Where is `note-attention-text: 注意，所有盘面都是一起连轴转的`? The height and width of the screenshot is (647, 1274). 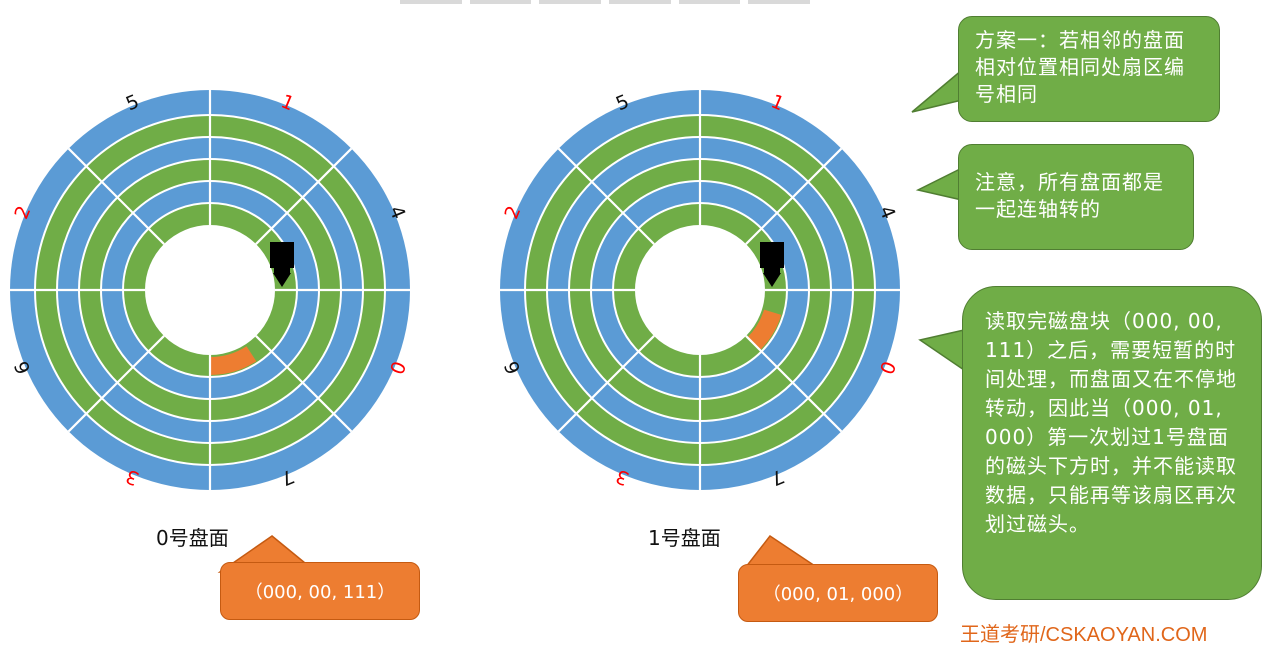
note-attention-text: 注意，所有盘面都是一起连轴转的 is located at coordinates (1069, 195).